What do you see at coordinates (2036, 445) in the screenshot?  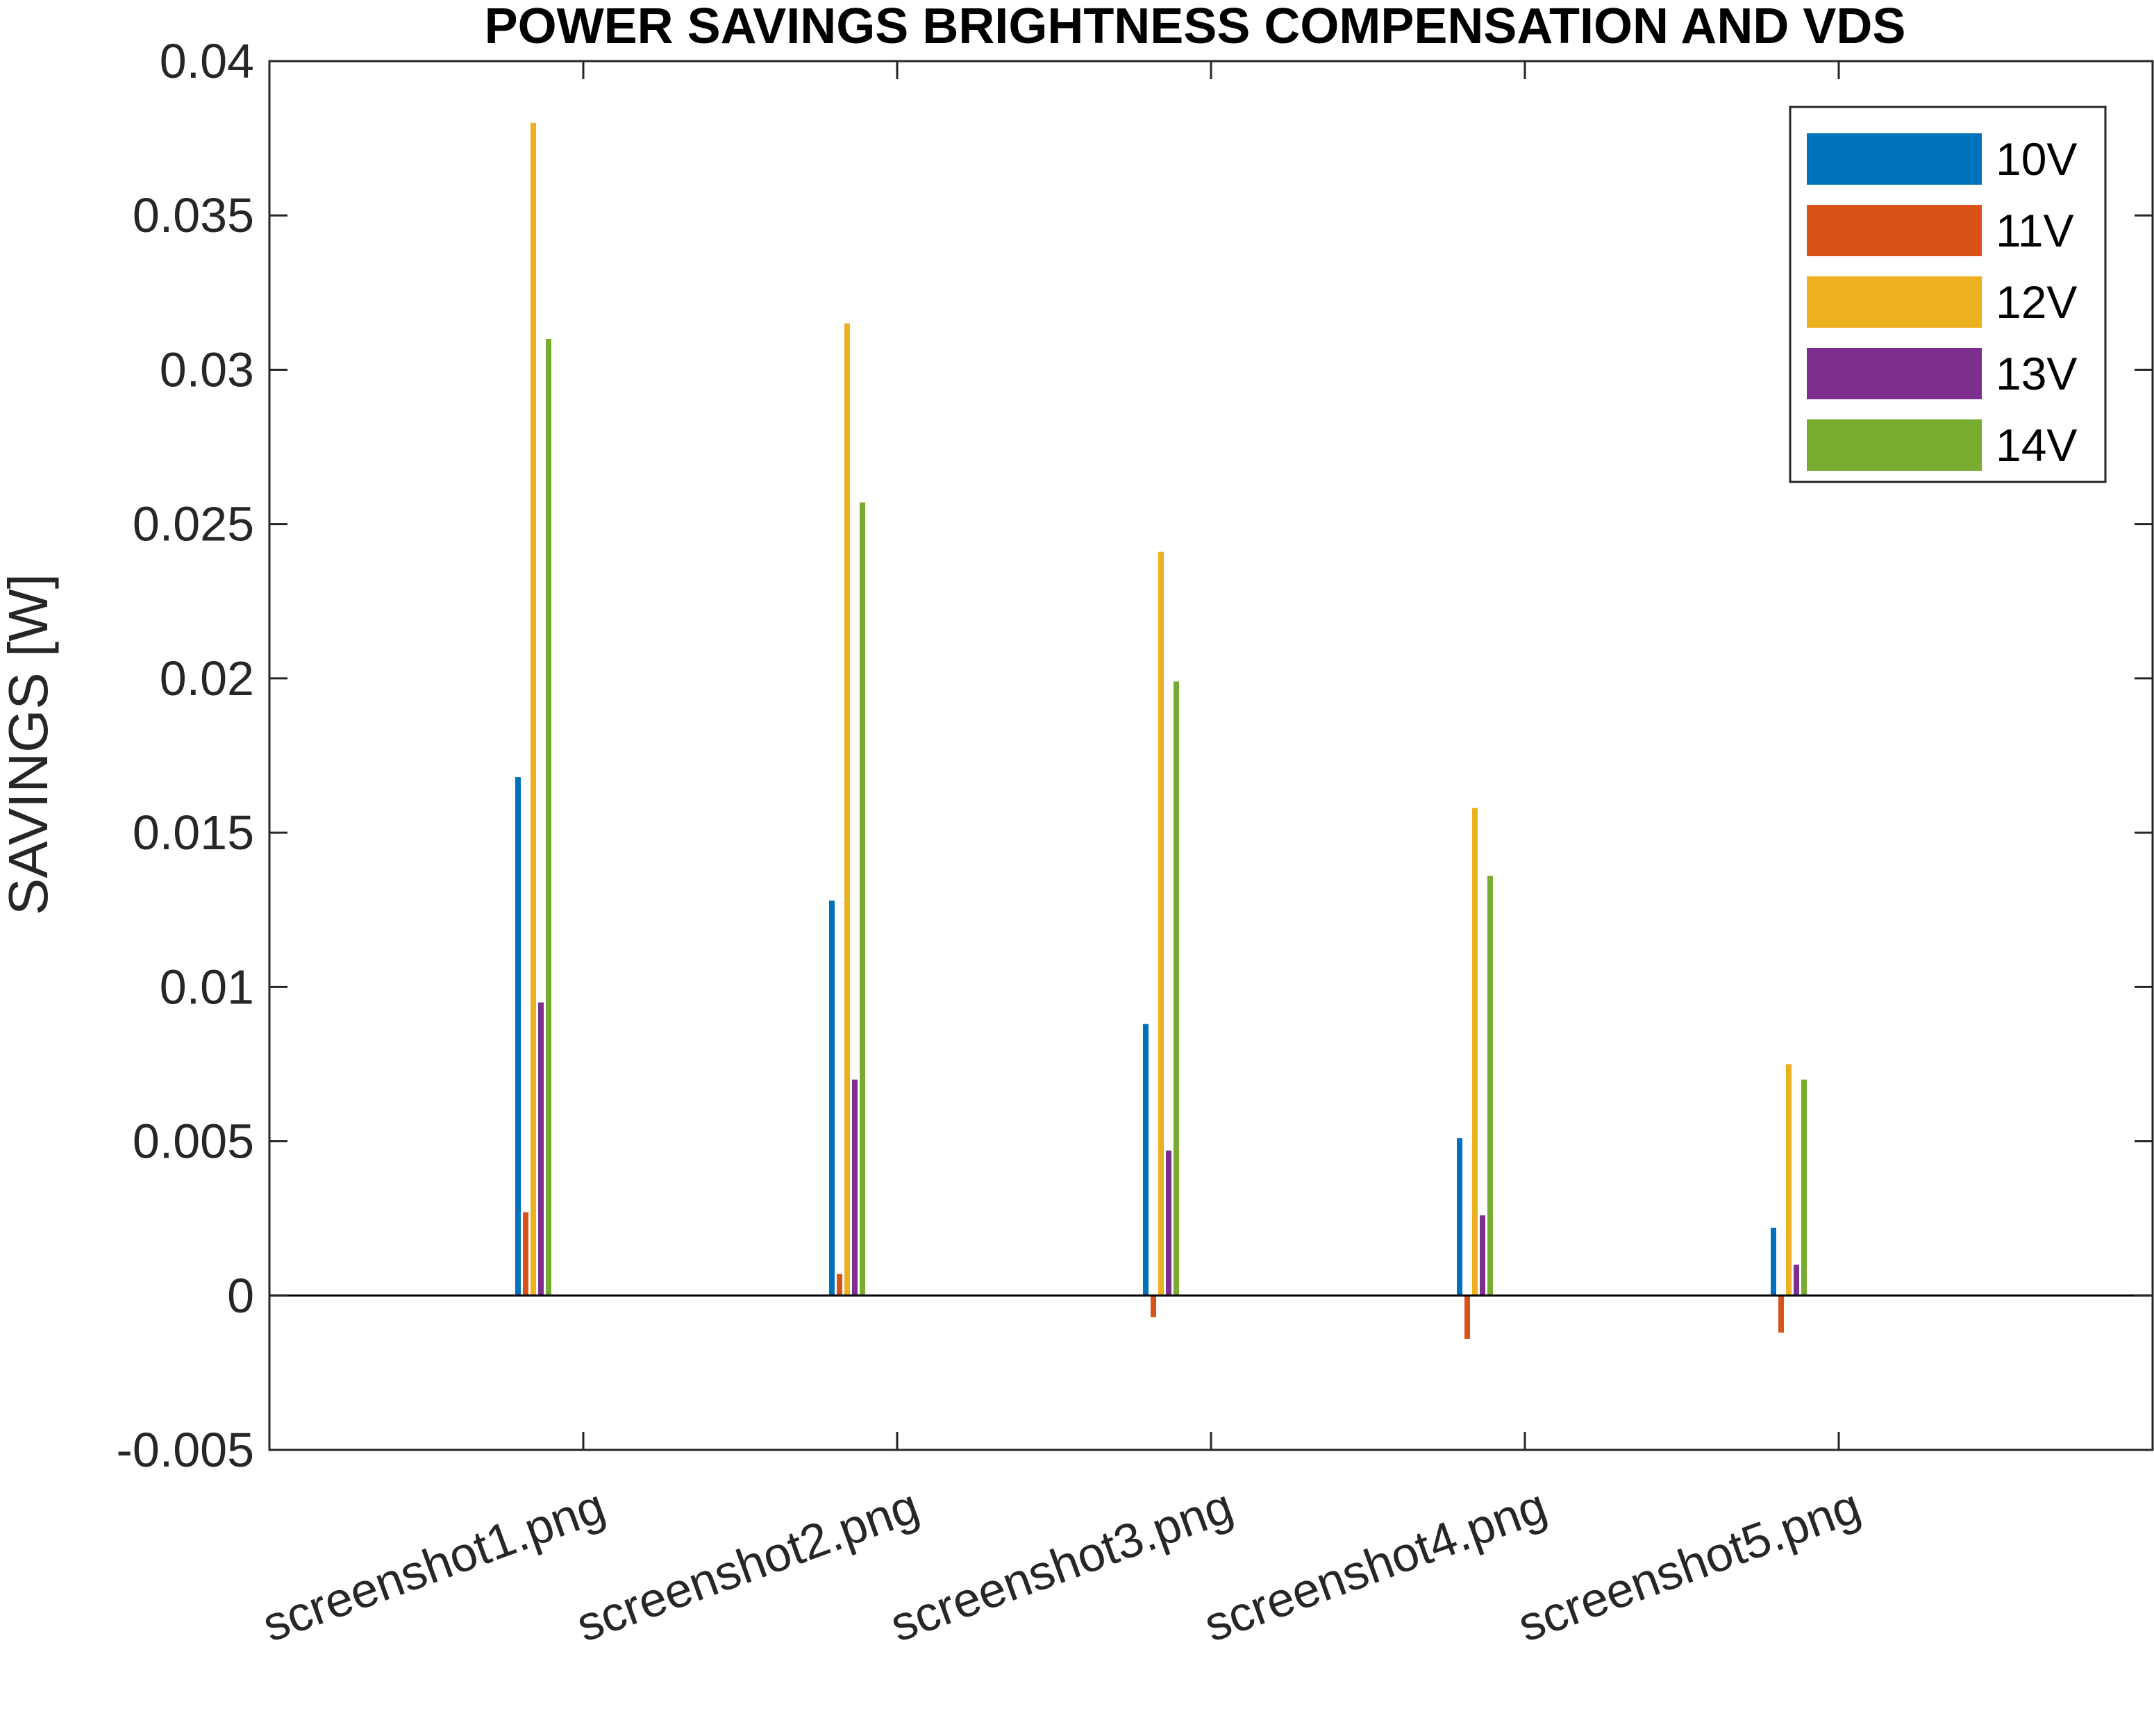 I see `legend-label-14V: 14V` at bounding box center [2036, 445].